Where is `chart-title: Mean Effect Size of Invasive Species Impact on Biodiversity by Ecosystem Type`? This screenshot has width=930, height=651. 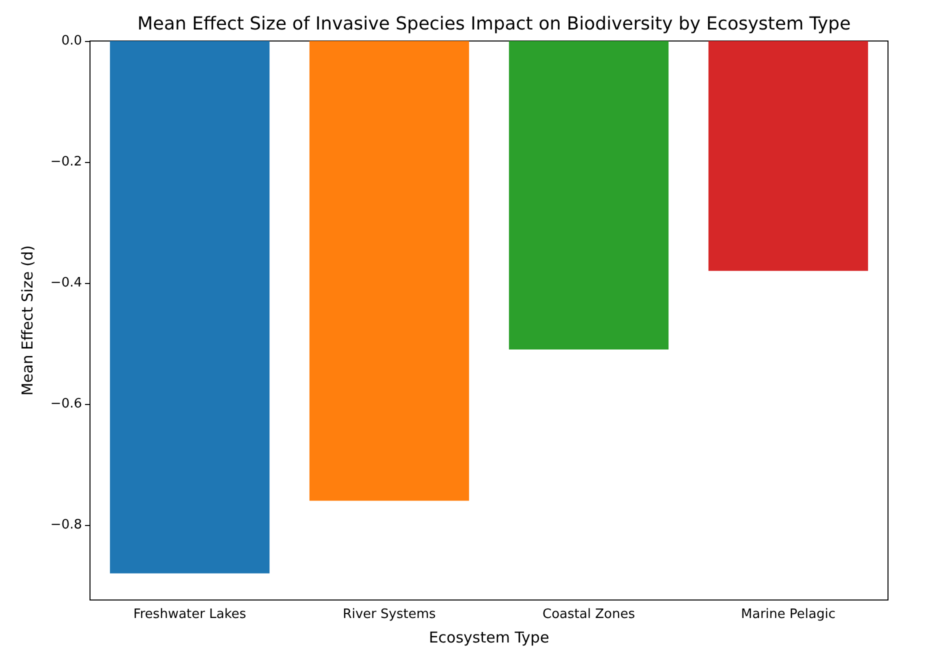
chart-title: Mean Effect Size of Invasive Species Impact on Biodiversity by Ecosystem Type is located at coordinates (494, 24).